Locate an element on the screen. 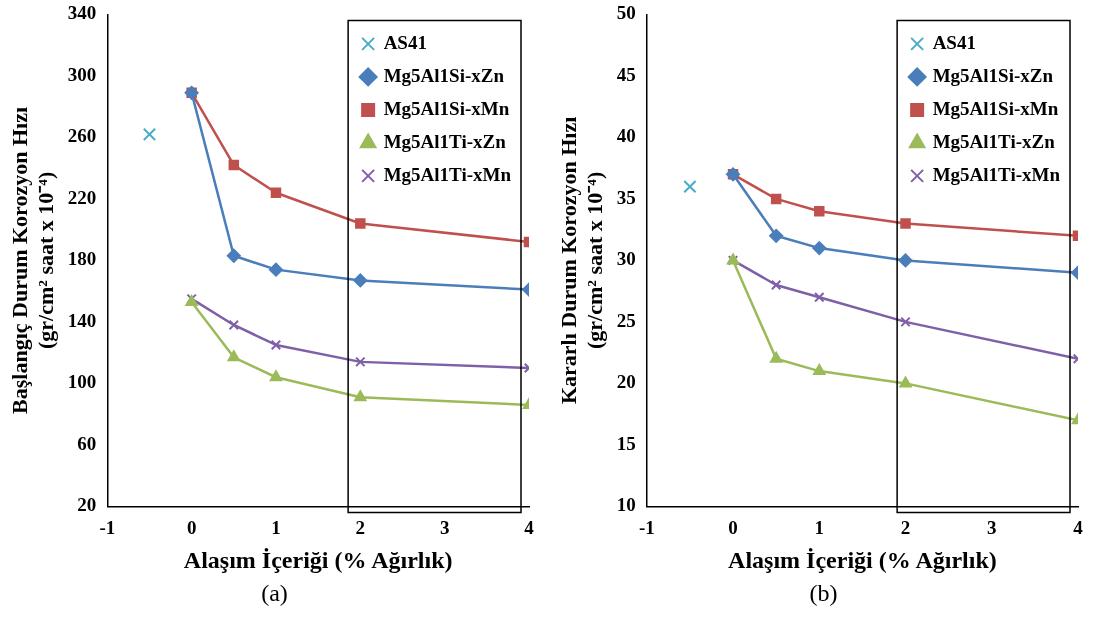  y-tick-label: 40 is located at coordinates (626, 136).